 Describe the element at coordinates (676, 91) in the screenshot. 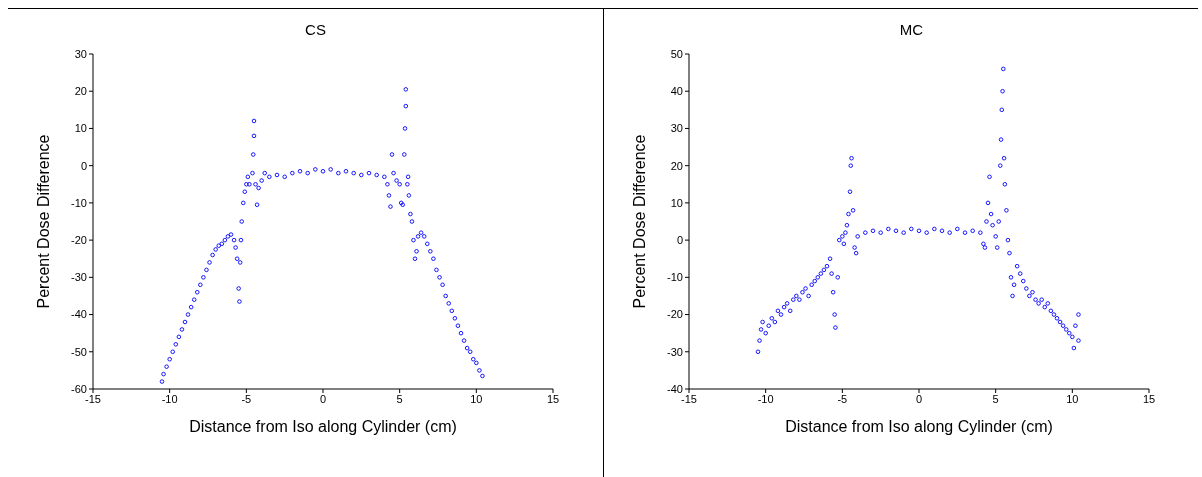

I see `y-tick-label: 40` at that location.